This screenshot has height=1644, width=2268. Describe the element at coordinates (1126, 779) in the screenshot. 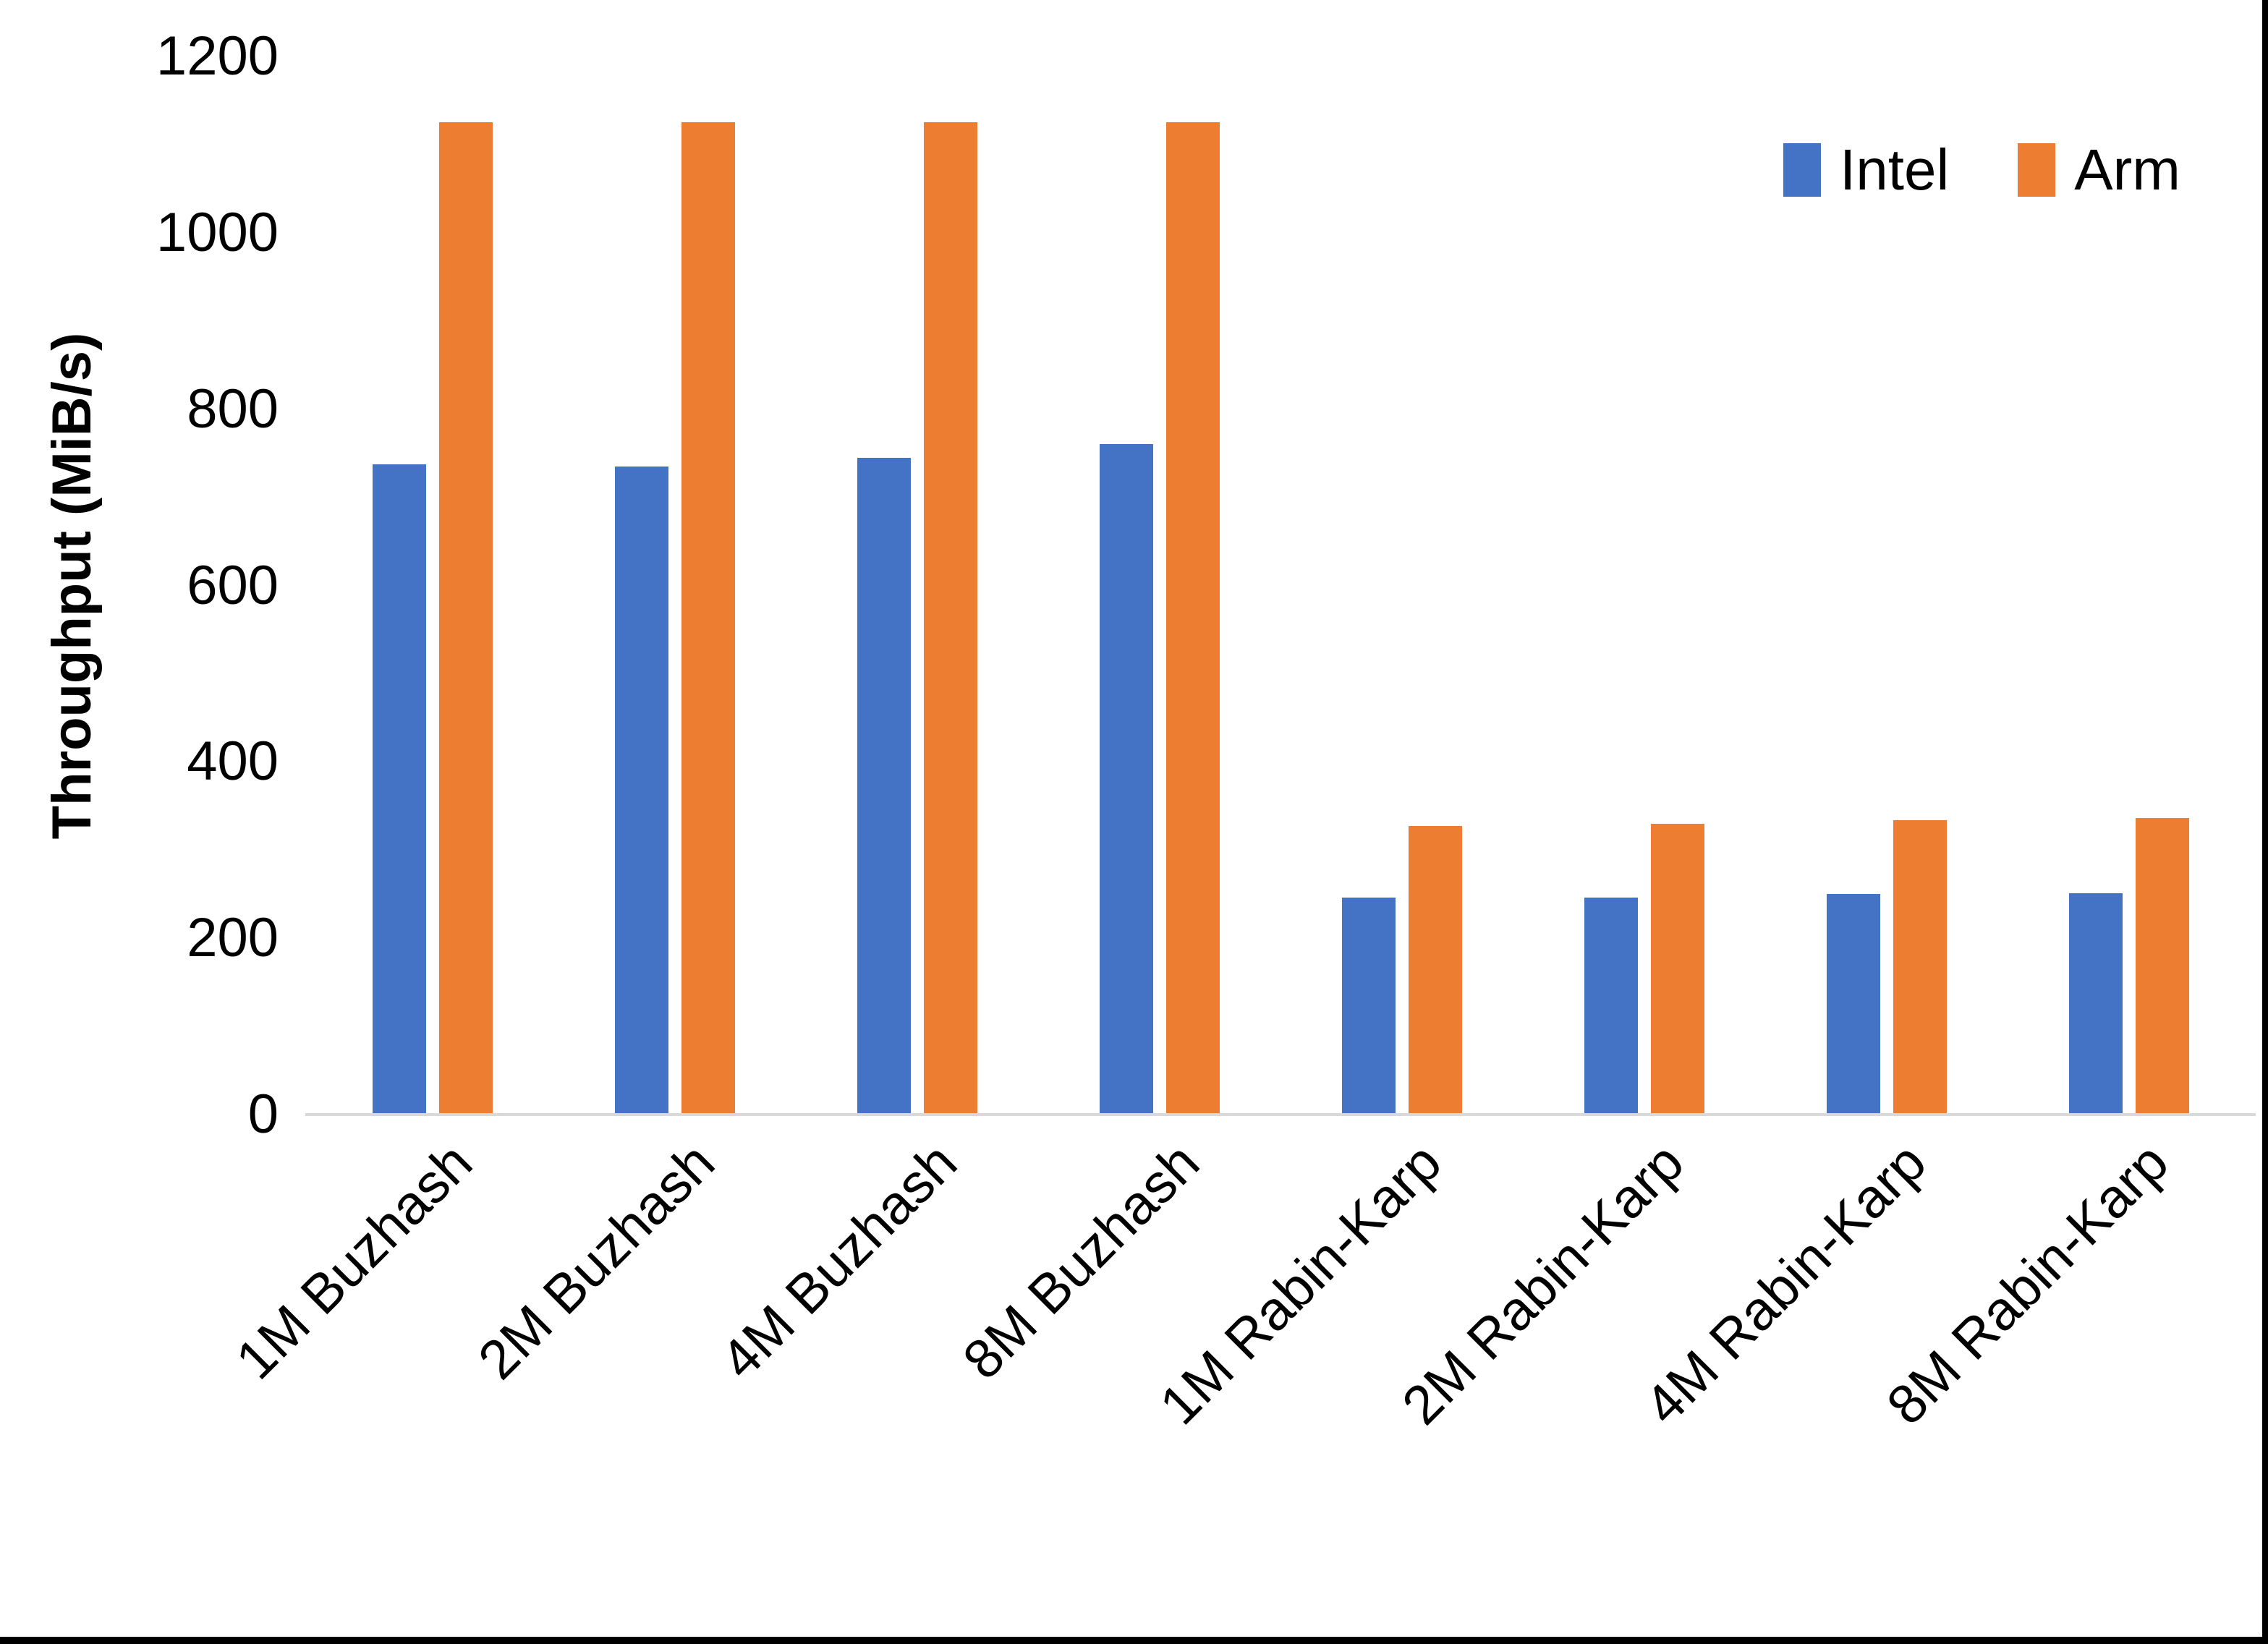

I see `bar-intel-8m-buzhash` at that location.